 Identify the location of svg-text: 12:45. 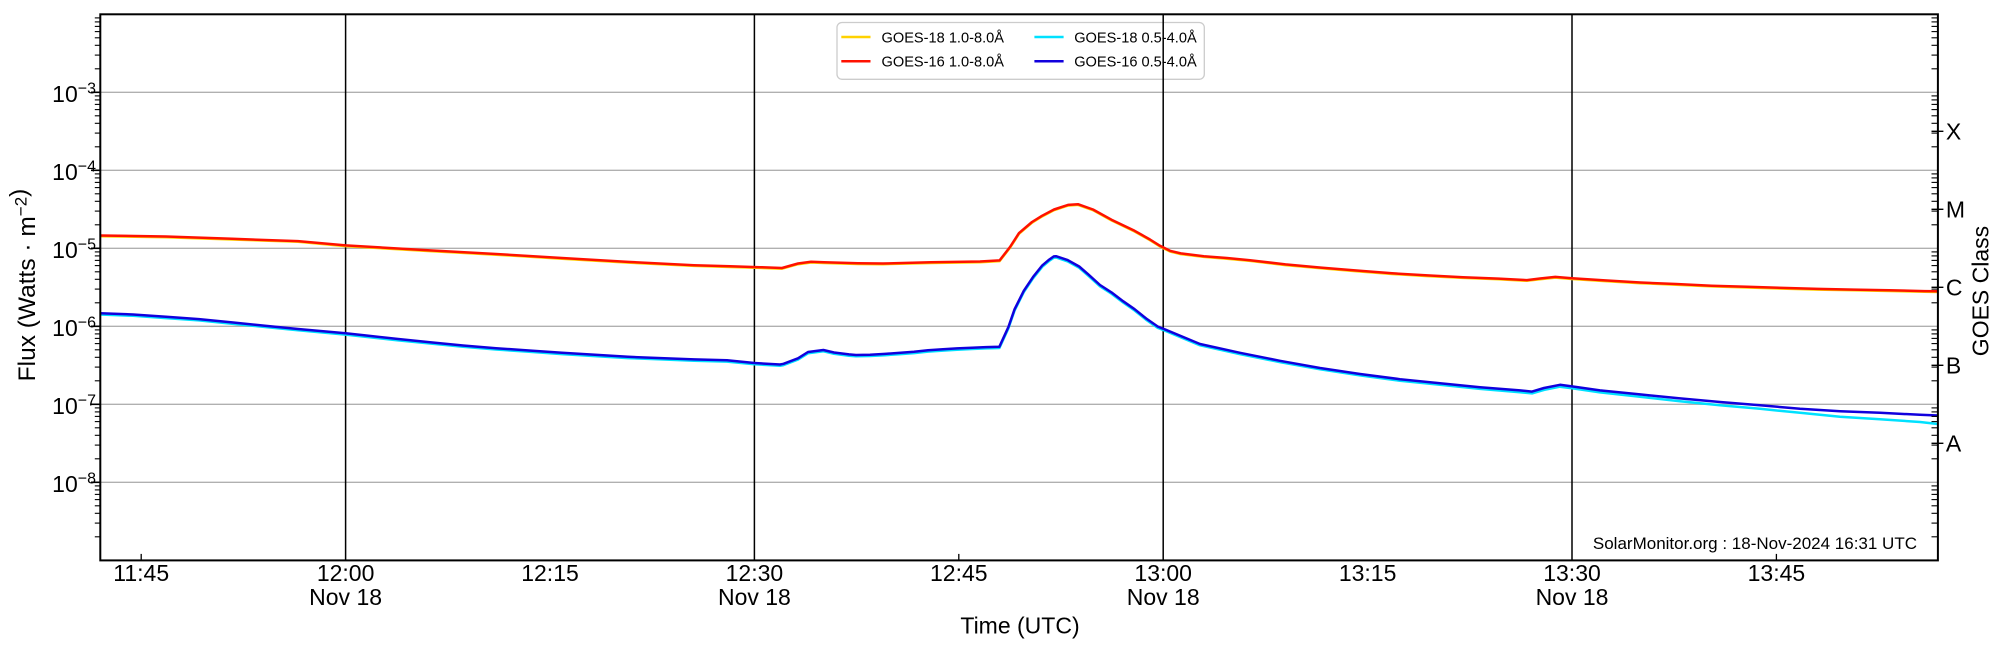
(959, 573).